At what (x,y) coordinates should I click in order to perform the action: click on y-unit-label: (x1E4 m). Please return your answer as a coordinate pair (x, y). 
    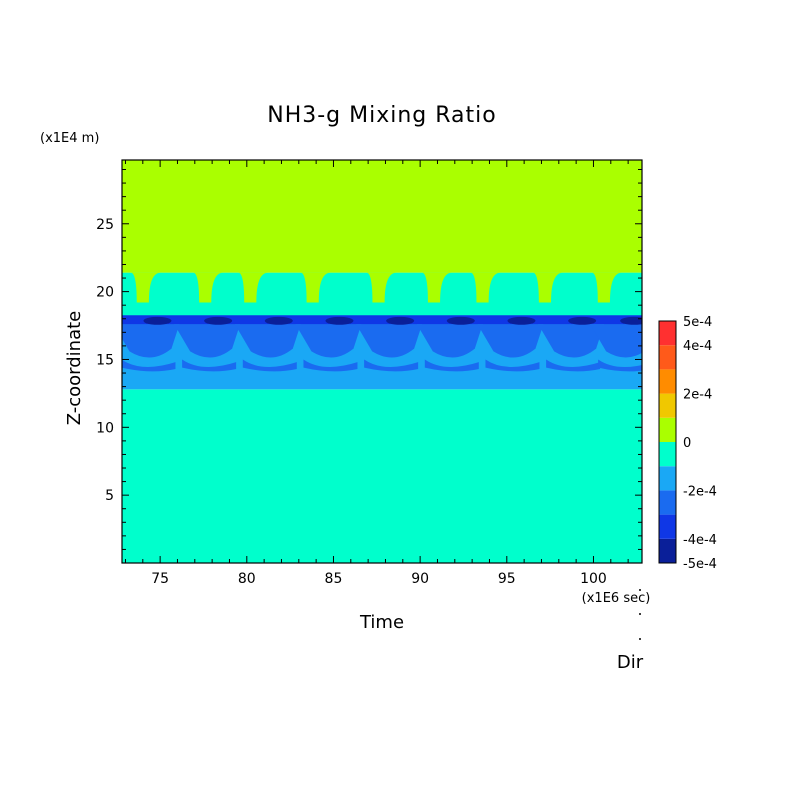
    Looking at the image, I should click on (69, 138).